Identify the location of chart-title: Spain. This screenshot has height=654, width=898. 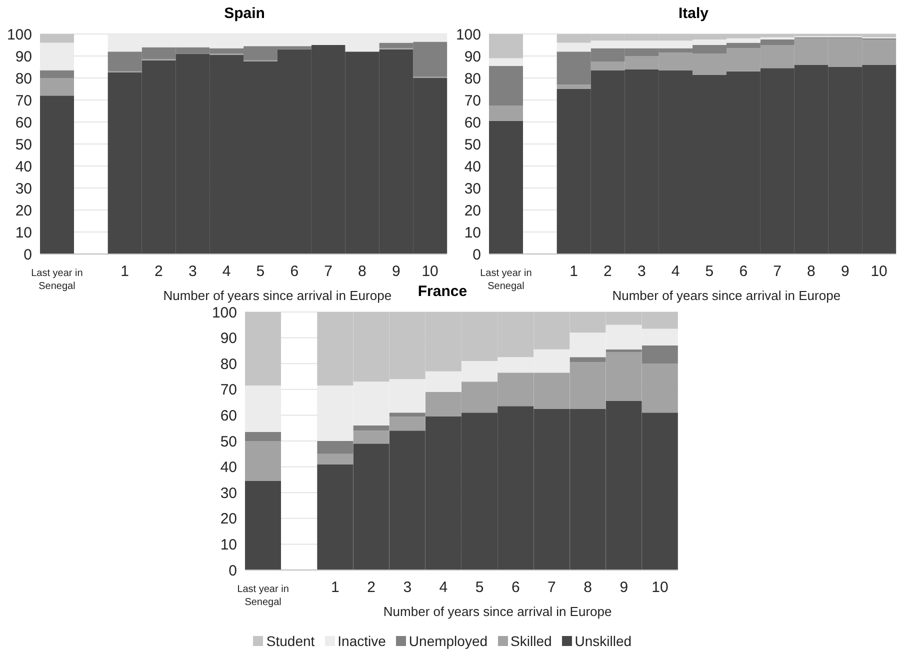
(244, 14).